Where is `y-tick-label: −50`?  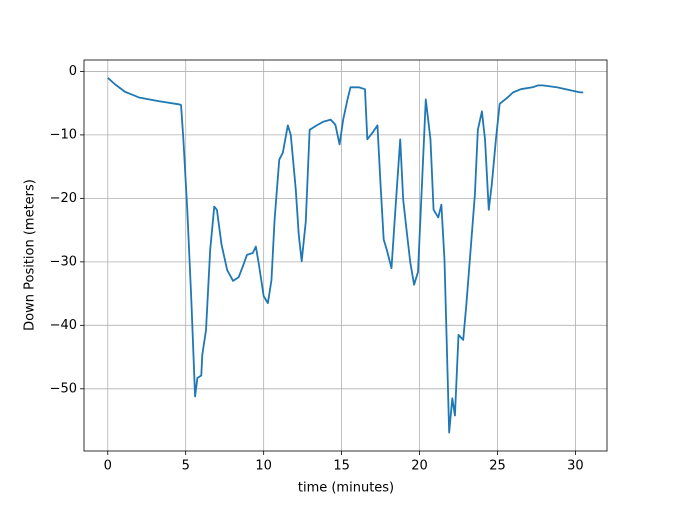 y-tick-label: −50 is located at coordinates (63, 388).